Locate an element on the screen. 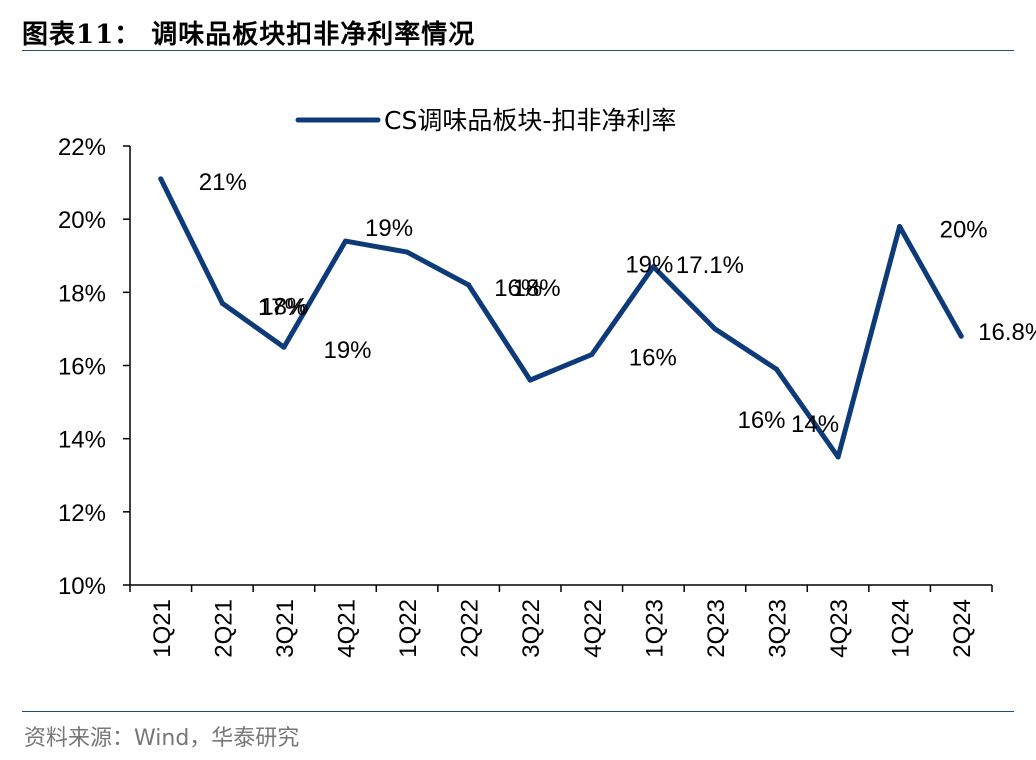 The height and width of the screenshot is (760, 1036). y-tick-label: 20% is located at coordinates (82, 220).